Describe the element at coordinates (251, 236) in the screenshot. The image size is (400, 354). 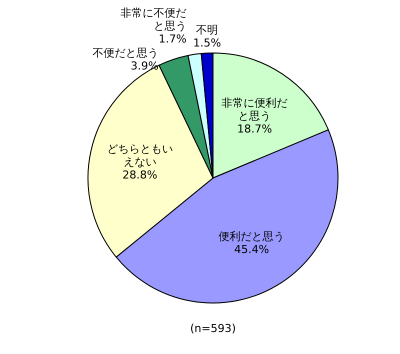
I see `slice-label: 便利だと思う` at that location.